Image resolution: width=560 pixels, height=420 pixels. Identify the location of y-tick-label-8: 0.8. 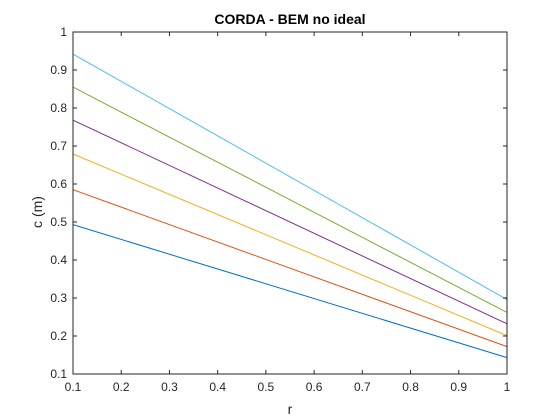
(58, 108).